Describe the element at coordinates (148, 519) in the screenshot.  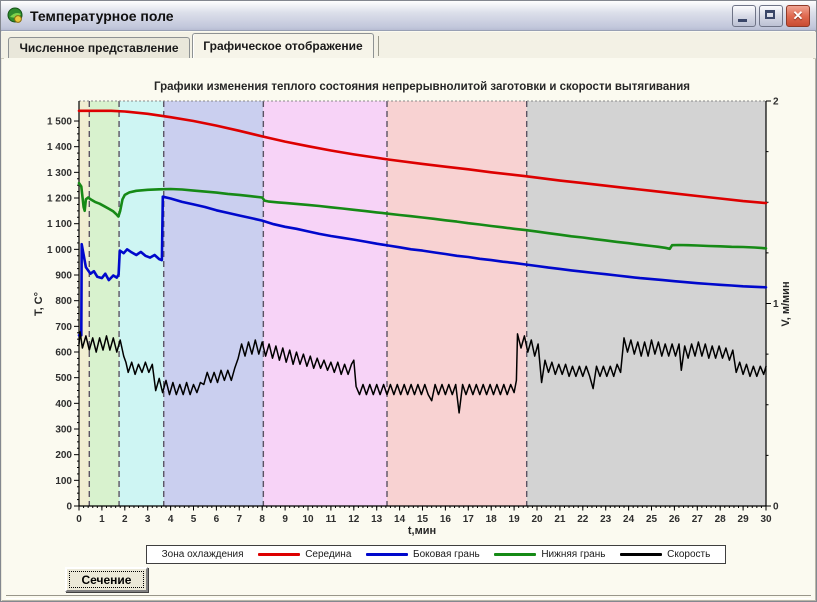
I see `x-tick-label: 3` at that location.